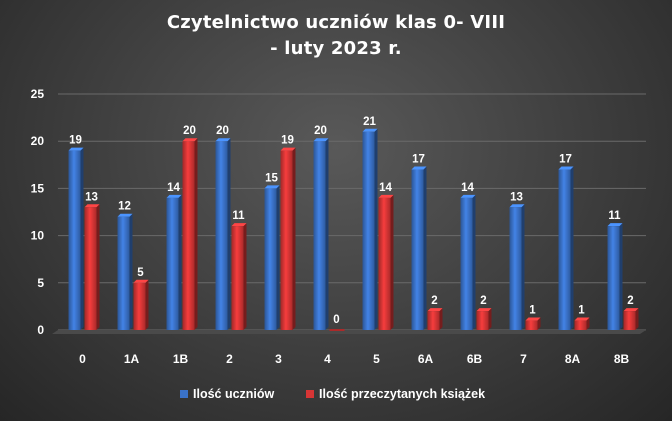  Describe the element at coordinates (38, 141) in the screenshot. I see `y-tick-label: 20` at that location.